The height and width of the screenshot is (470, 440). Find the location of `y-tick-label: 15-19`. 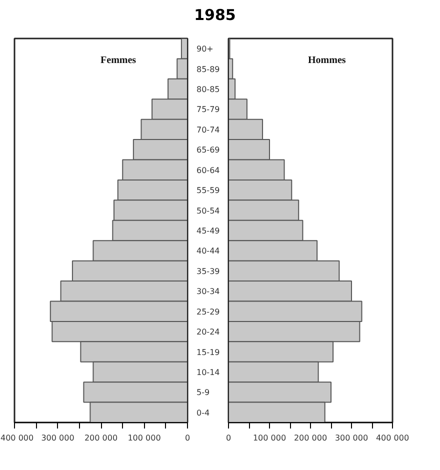

y-tick-label: 15-19 is located at coordinates (208, 352).